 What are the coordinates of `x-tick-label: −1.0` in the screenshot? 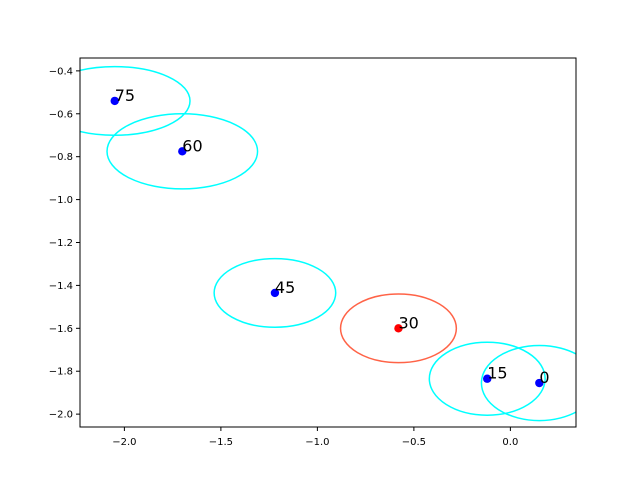 It's located at (317, 442).